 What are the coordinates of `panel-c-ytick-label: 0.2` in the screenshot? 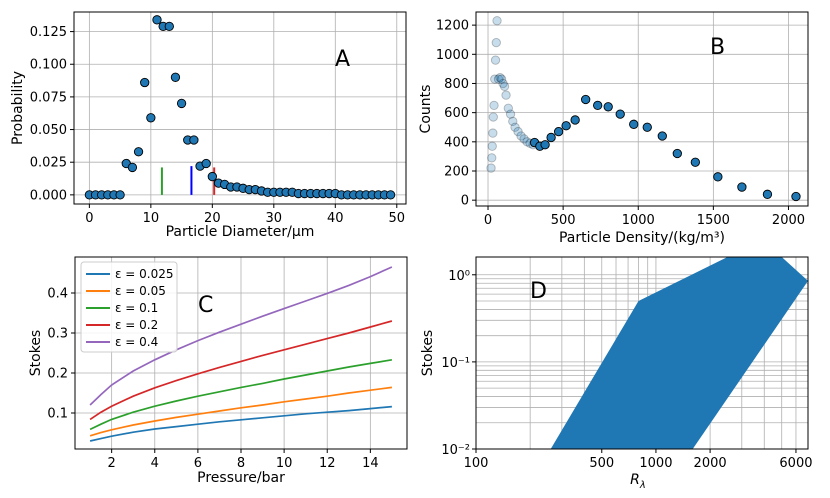 It's located at (57, 374).